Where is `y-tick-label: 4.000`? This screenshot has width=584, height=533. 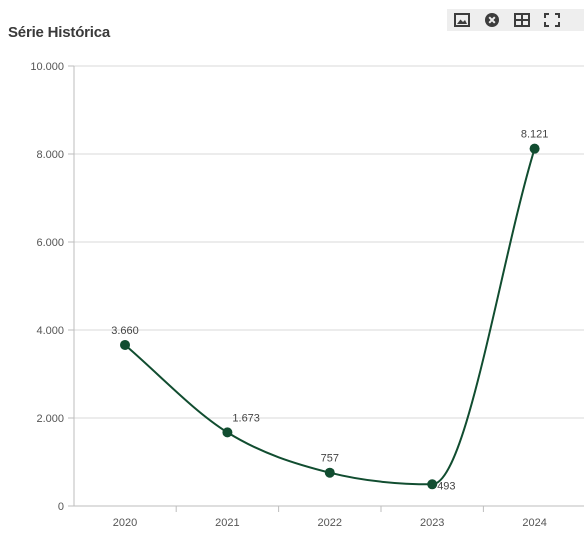
y-tick-label: 4.000 is located at coordinates (50, 331).